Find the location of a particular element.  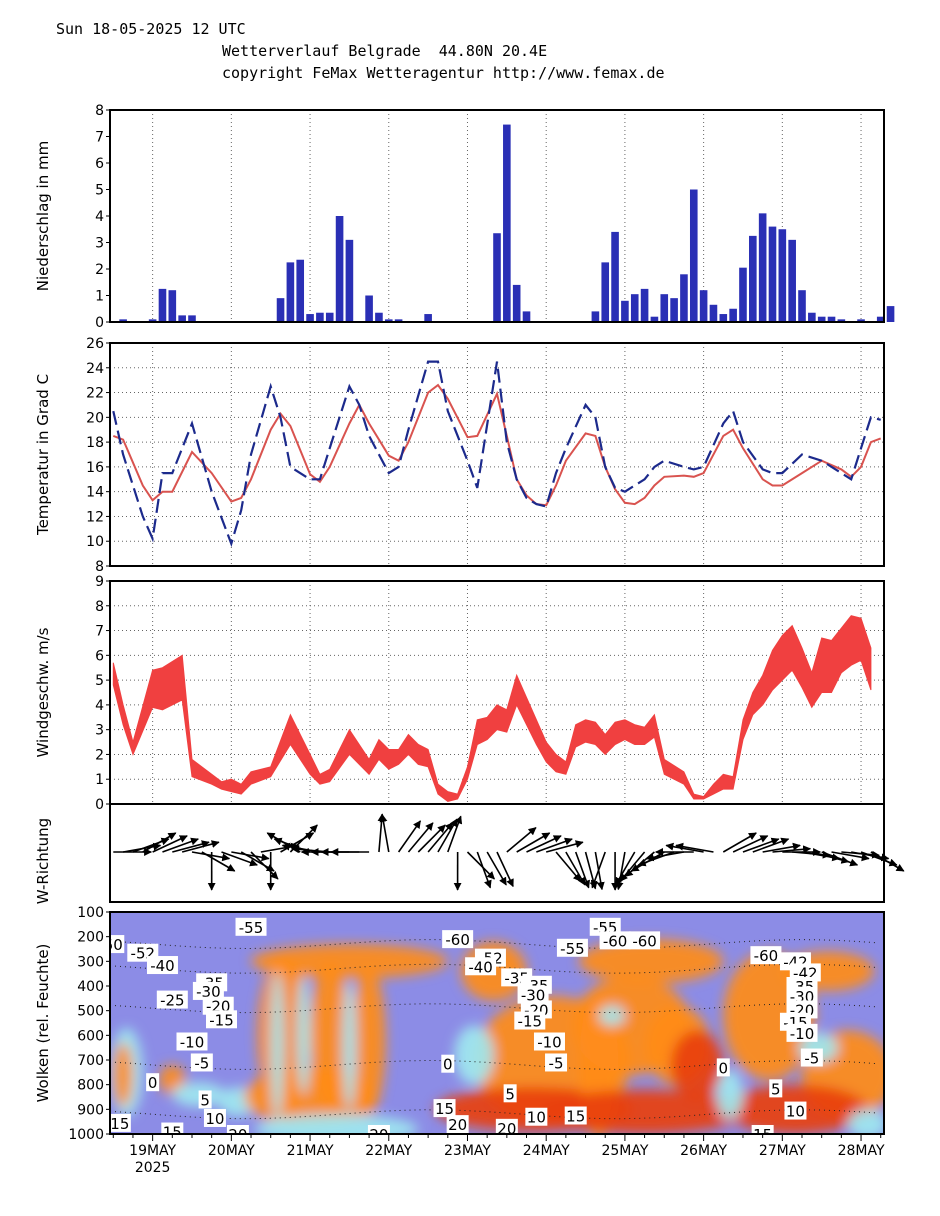

isotherm-label: -5 is located at coordinates (556, 1063).